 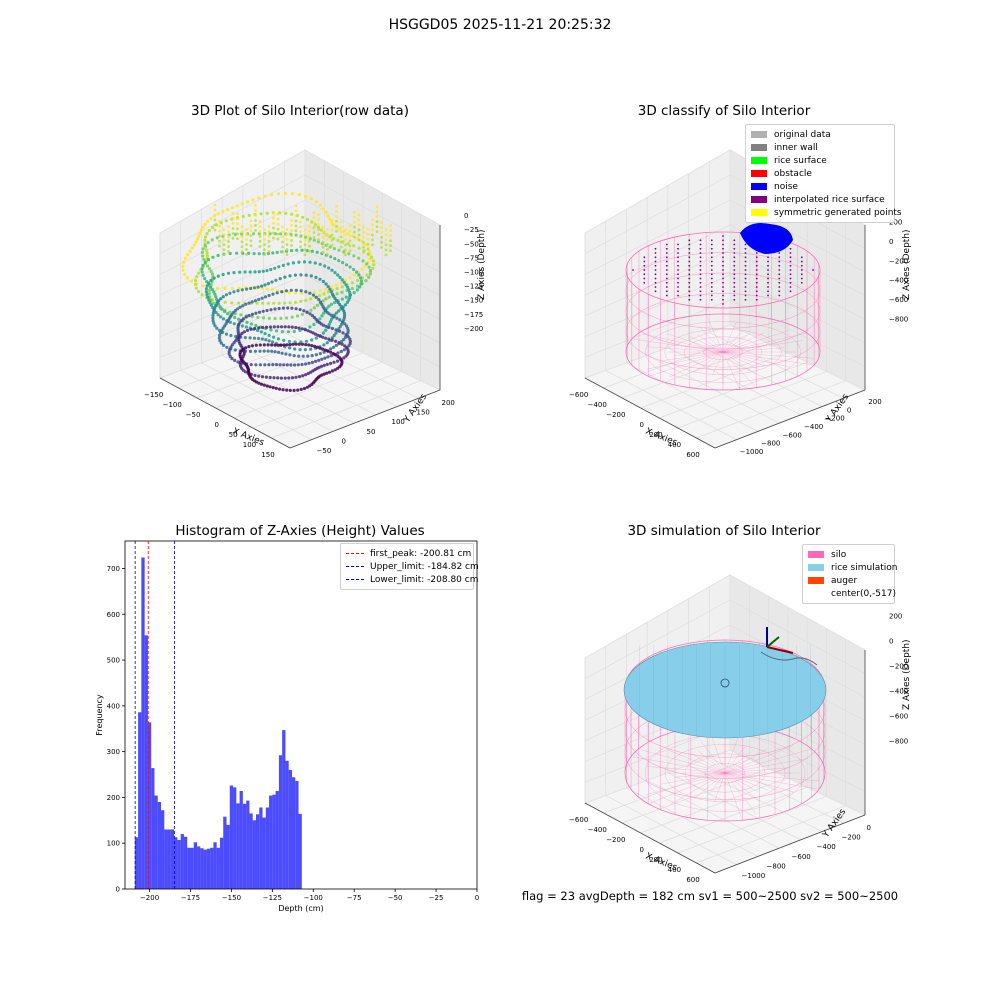 What do you see at coordinates (766, 238) in the screenshot?
I see `noise-cluster` at bounding box center [766, 238].